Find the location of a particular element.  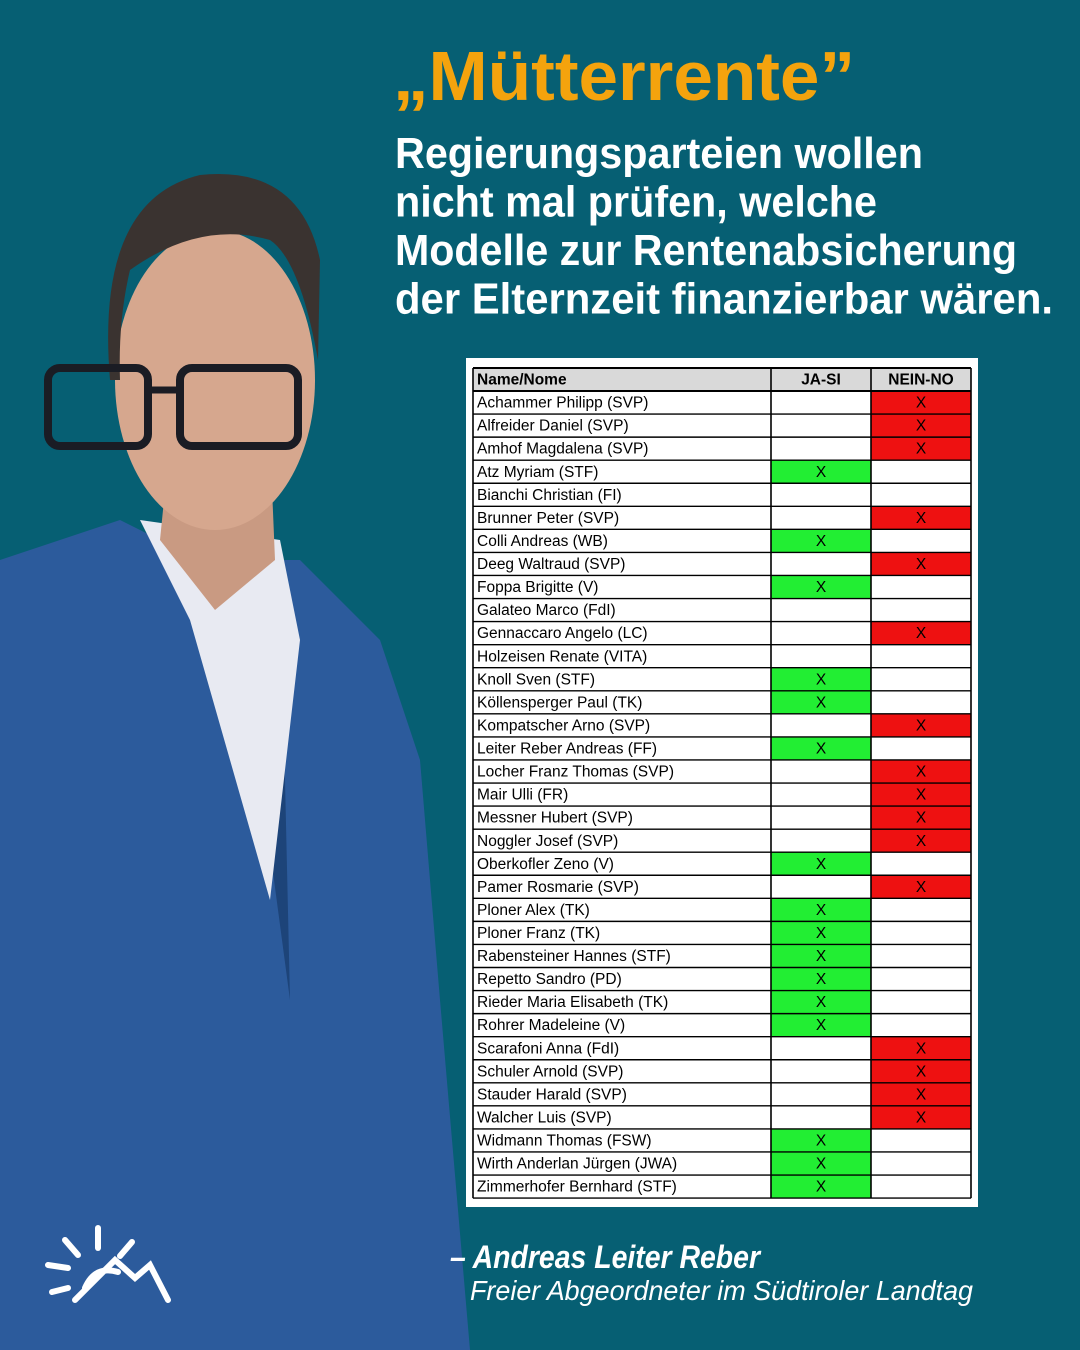

member-name: Pamer Rosmarie (SVP) is located at coordinates (558, 887).